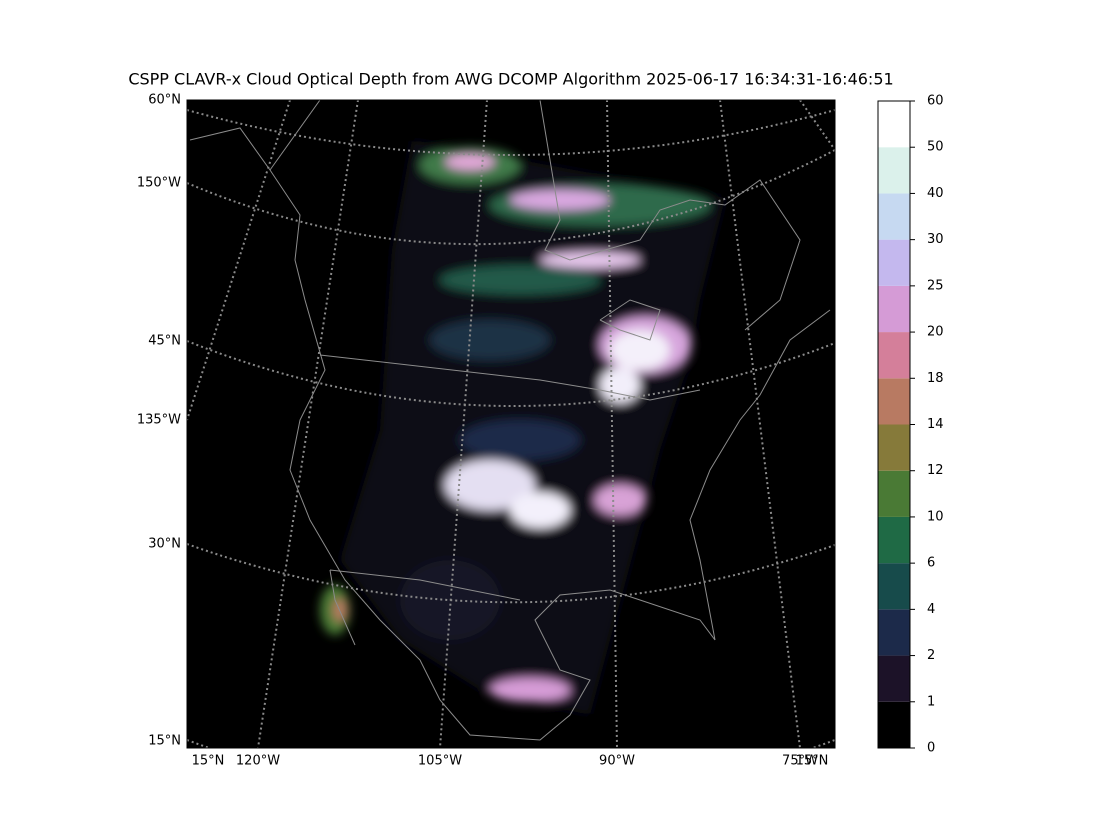  I want to click on colorbar-tick-label: 2, so click(931, 655).